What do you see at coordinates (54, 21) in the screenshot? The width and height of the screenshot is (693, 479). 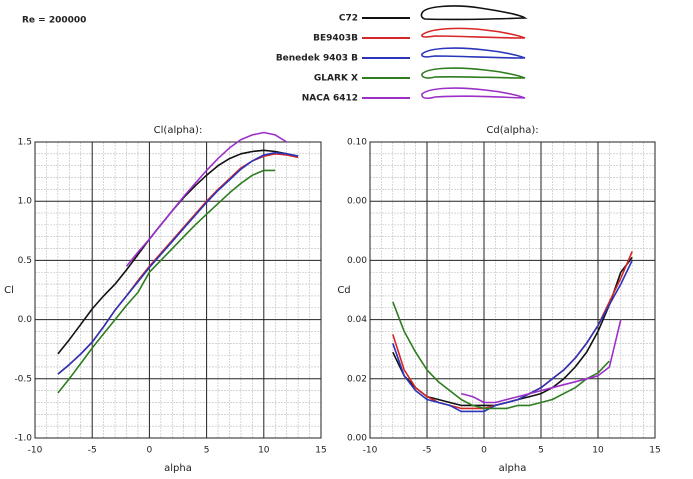 I see `annotation: Re = 200000` at bounding box center [54, 21].